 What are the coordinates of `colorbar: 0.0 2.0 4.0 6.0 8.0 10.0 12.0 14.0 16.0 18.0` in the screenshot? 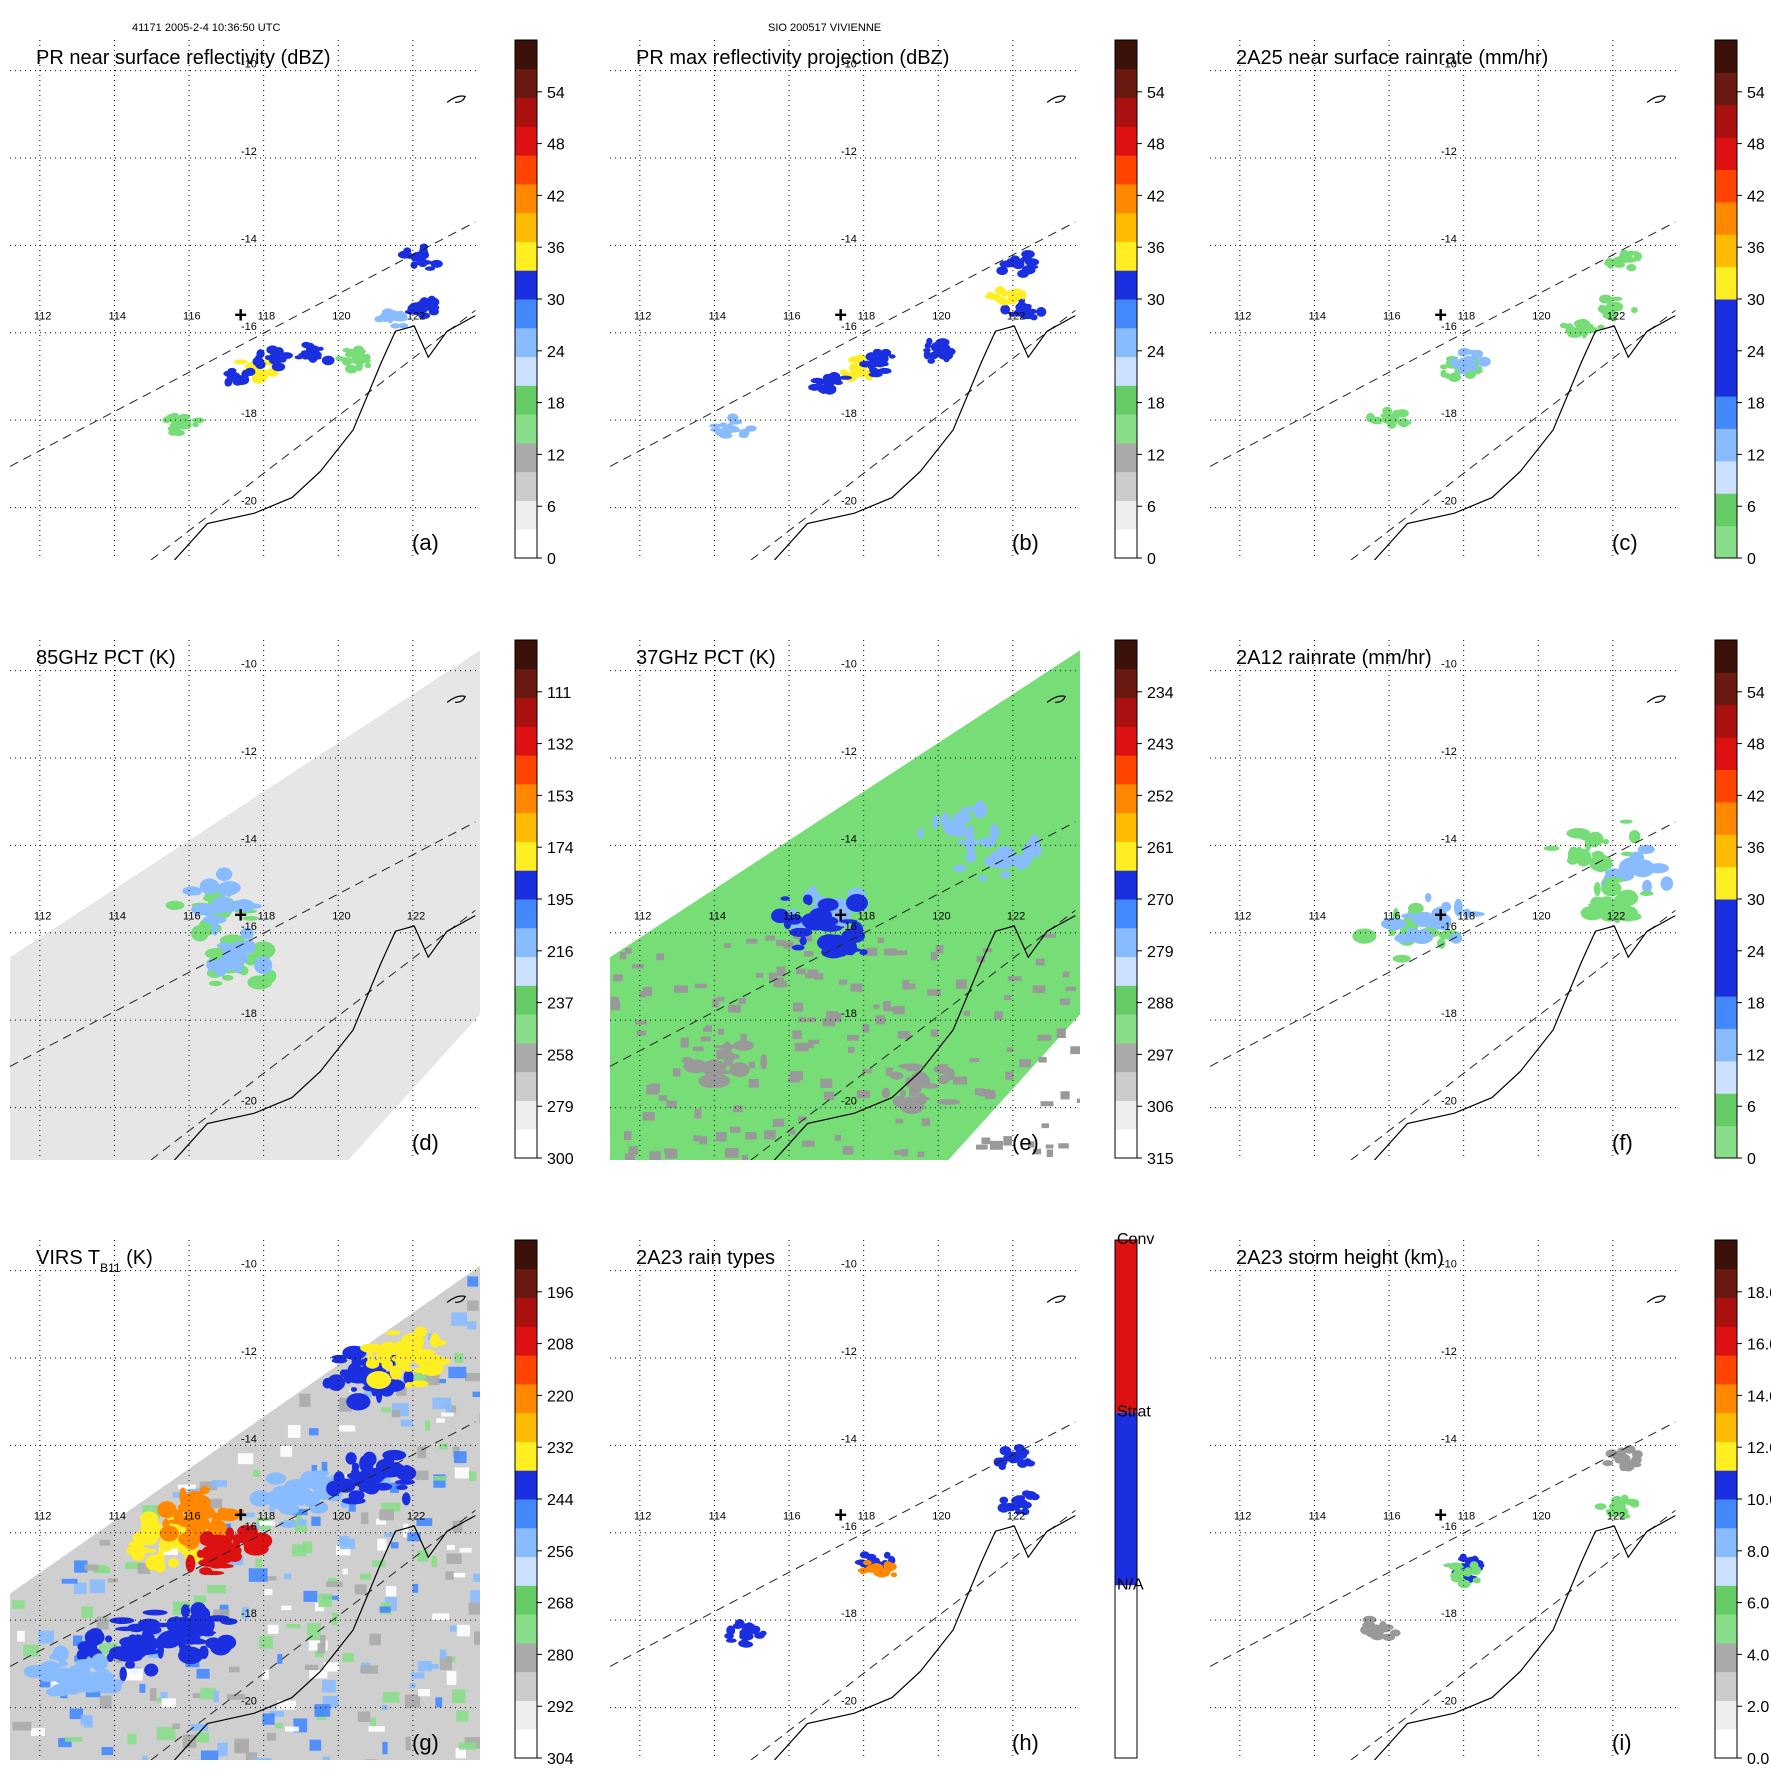 It's located at (1742, 1503).